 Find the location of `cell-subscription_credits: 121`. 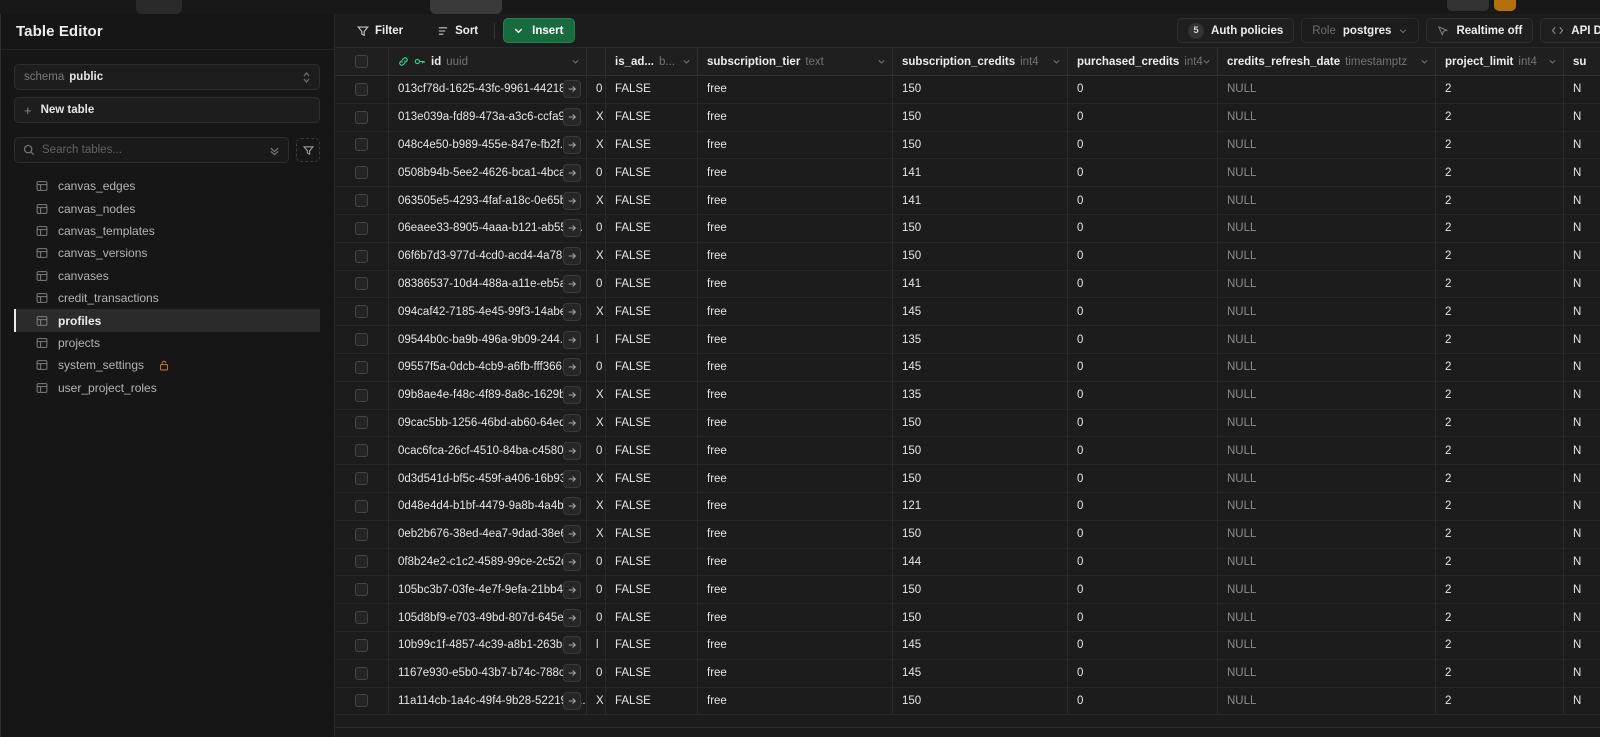

cell-subscription_credits: 121 is located at coordinates (980, 506).